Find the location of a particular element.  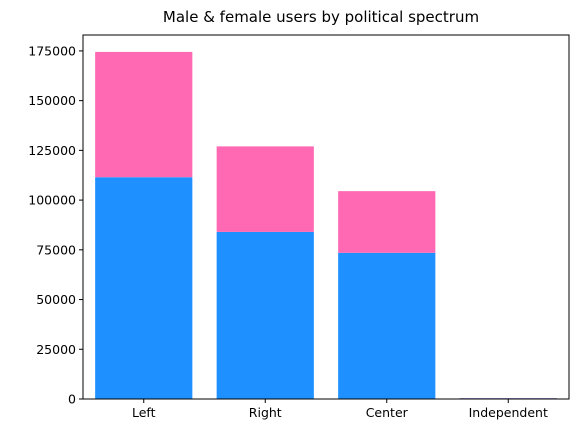

y-axis-ticks: 0 25000 50000 75000 100000 125000 150000 175000 is located at coordinates (55, 225).